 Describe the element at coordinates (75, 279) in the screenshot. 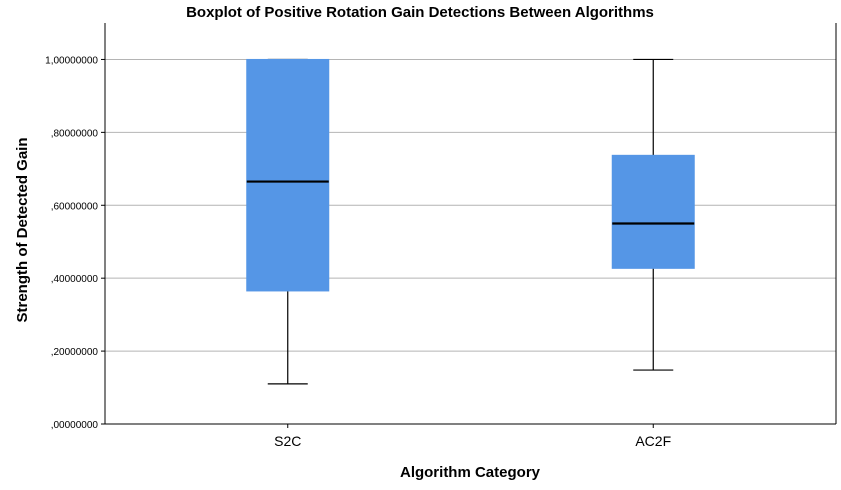

I see `y-tick-label: ,40000000` at that location.